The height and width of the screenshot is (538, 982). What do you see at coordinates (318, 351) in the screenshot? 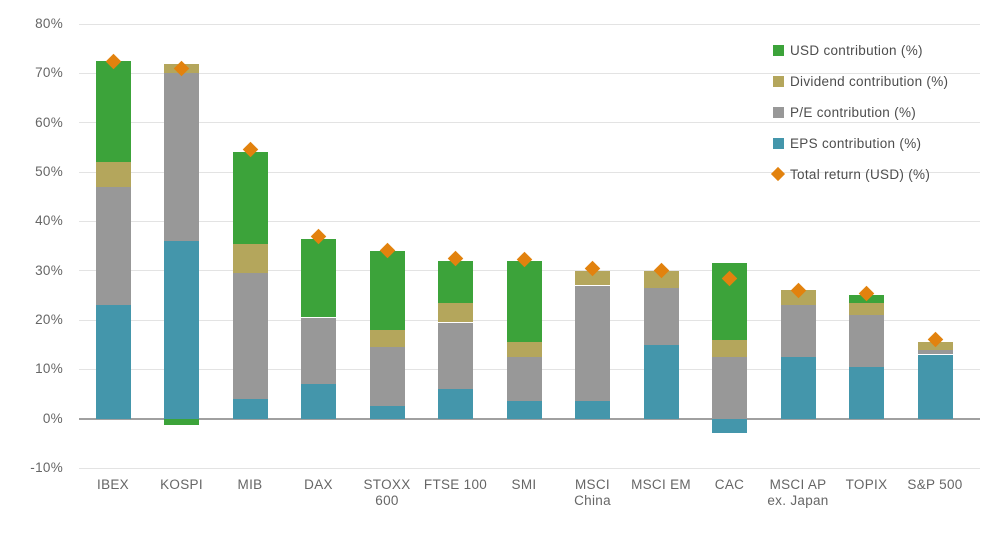
I see `bar-segment-dax-pe` at bounding box center [318, 351].